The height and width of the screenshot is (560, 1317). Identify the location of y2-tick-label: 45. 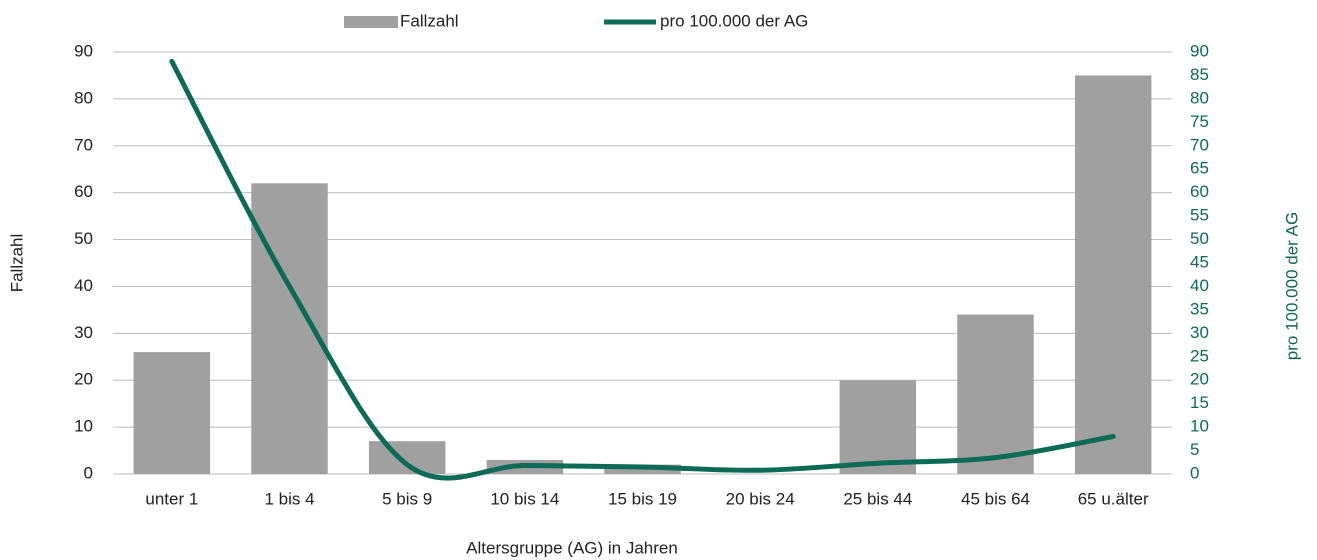
(1199, 261).